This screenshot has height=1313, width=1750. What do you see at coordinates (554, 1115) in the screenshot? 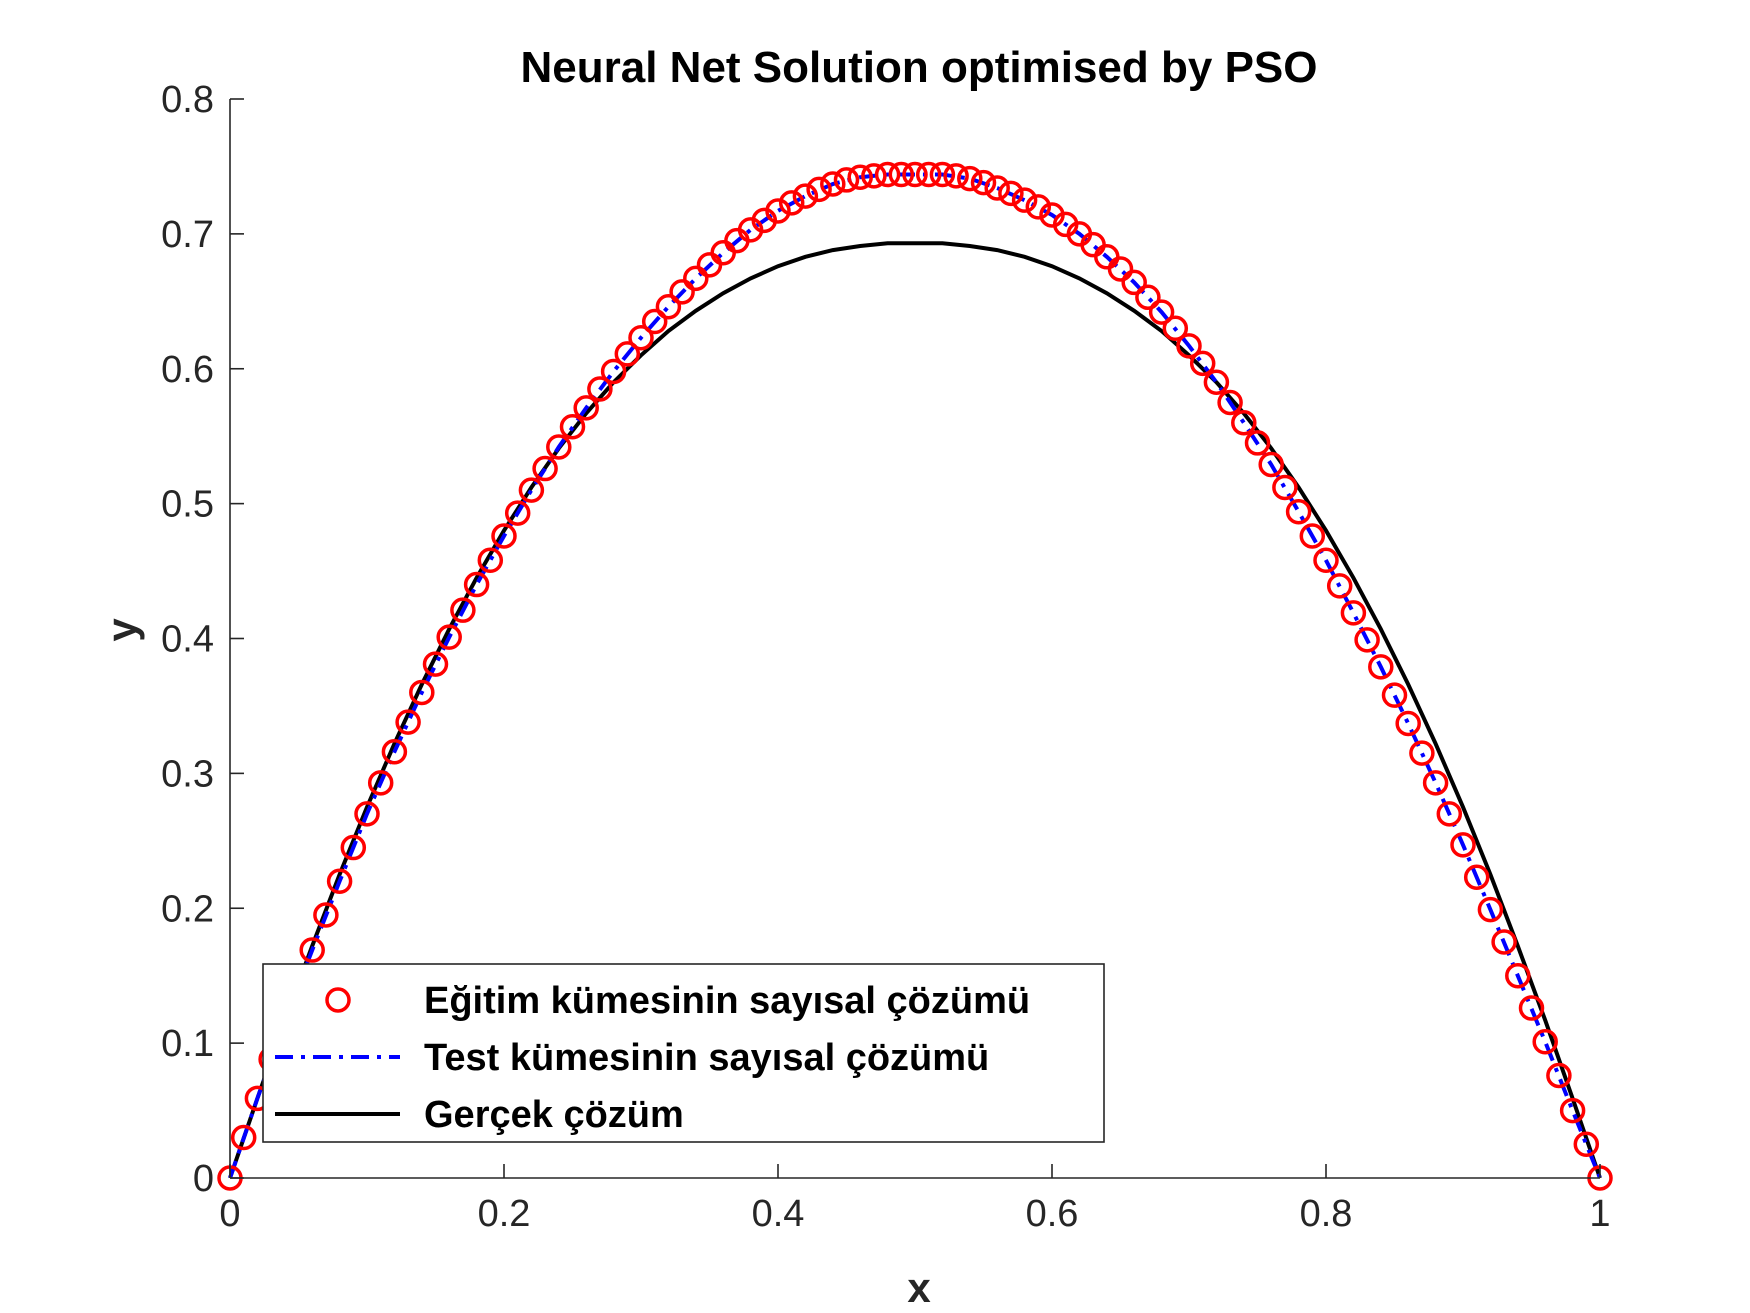
I see `legend-label-gercek: Gerçek çözüm` at bounding box center [554, 1115].